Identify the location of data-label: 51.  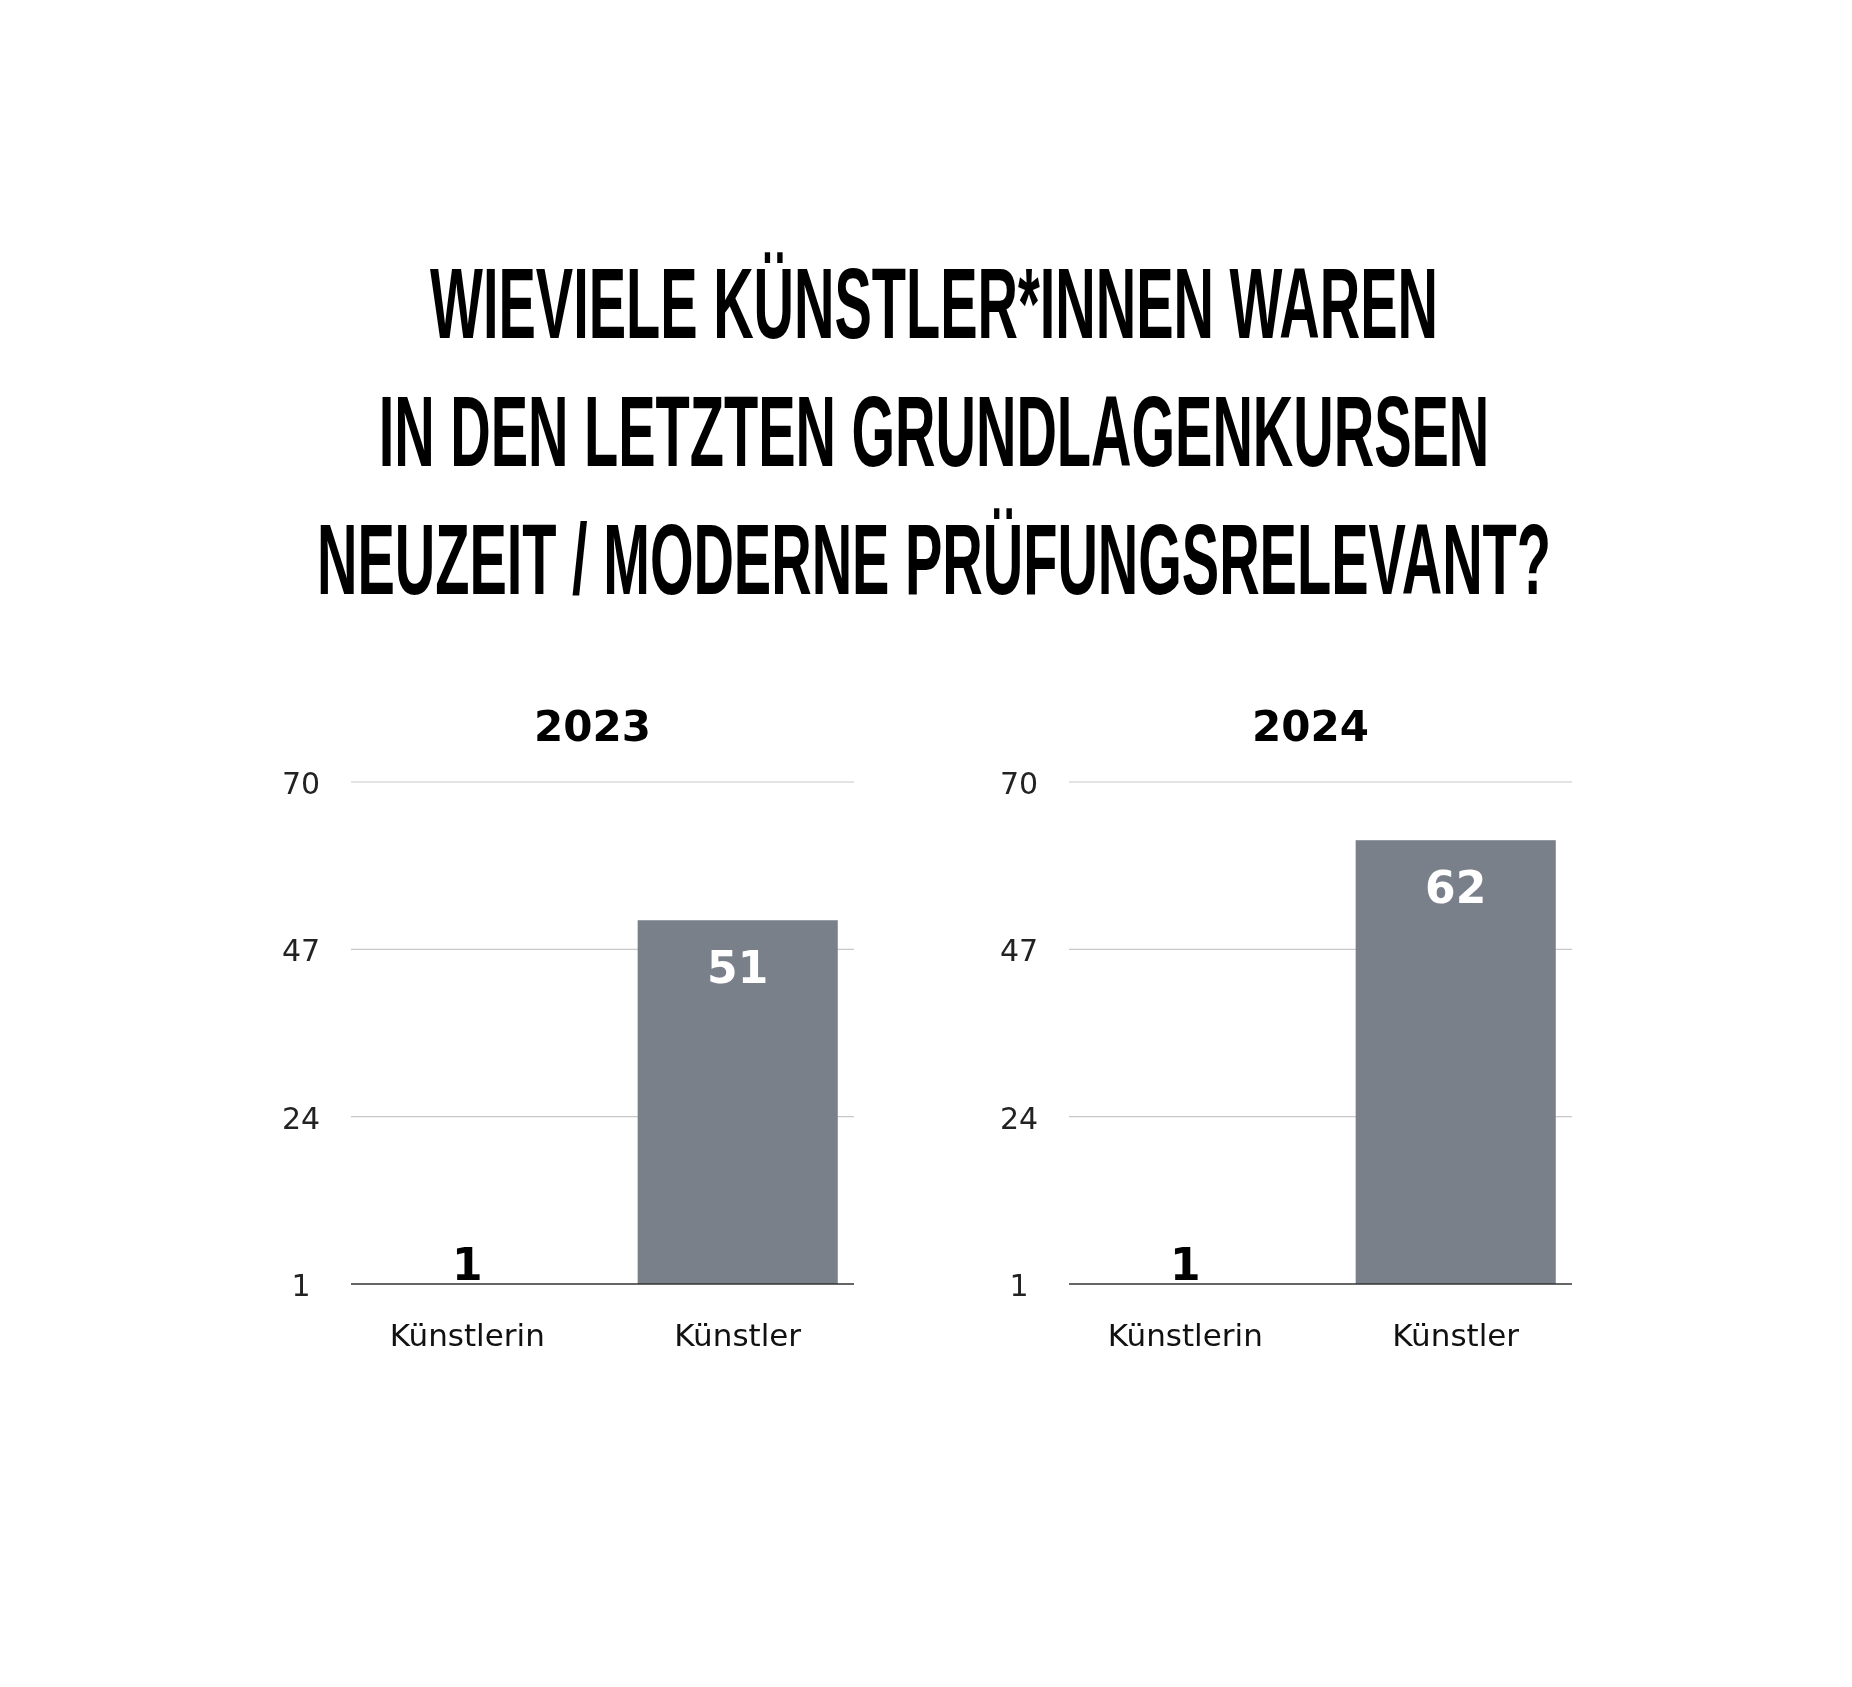
(738, 968).